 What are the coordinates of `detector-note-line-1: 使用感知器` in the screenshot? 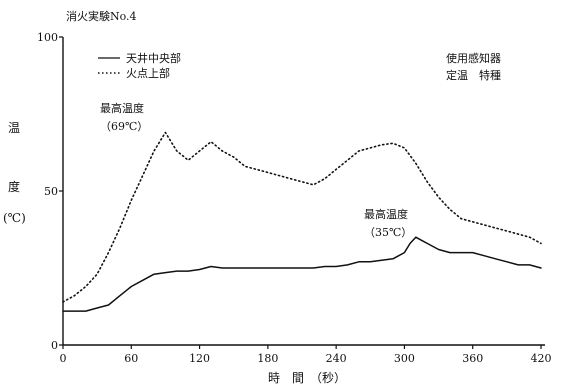 It's located at (473, 58).